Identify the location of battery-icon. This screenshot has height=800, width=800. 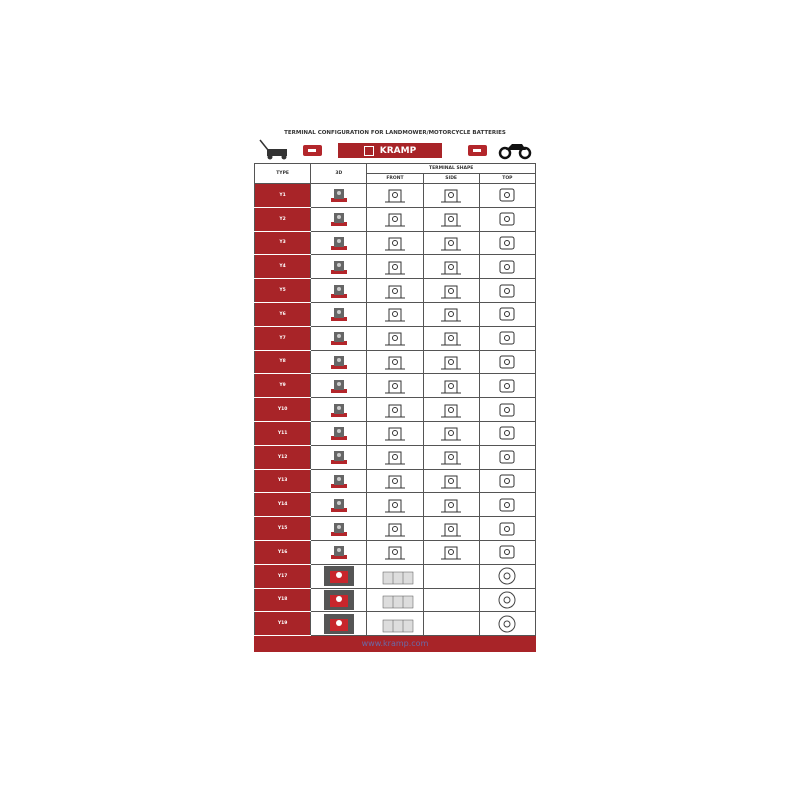
(477, 150).